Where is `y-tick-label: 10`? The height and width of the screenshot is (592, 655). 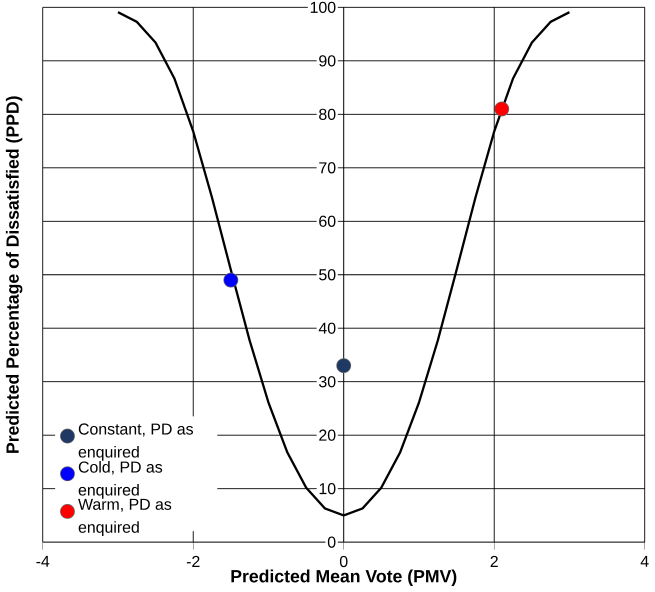
y-tick-label: 10 is located at coordinates (328, 488).